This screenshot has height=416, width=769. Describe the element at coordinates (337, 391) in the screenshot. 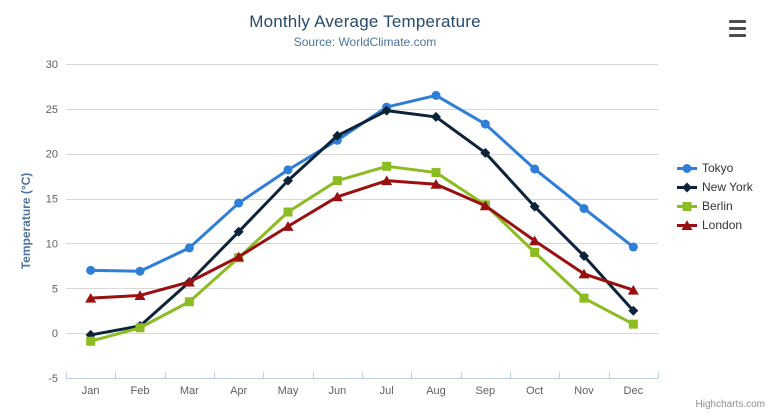

I see `x-axis-category-label: Jun` at that location.